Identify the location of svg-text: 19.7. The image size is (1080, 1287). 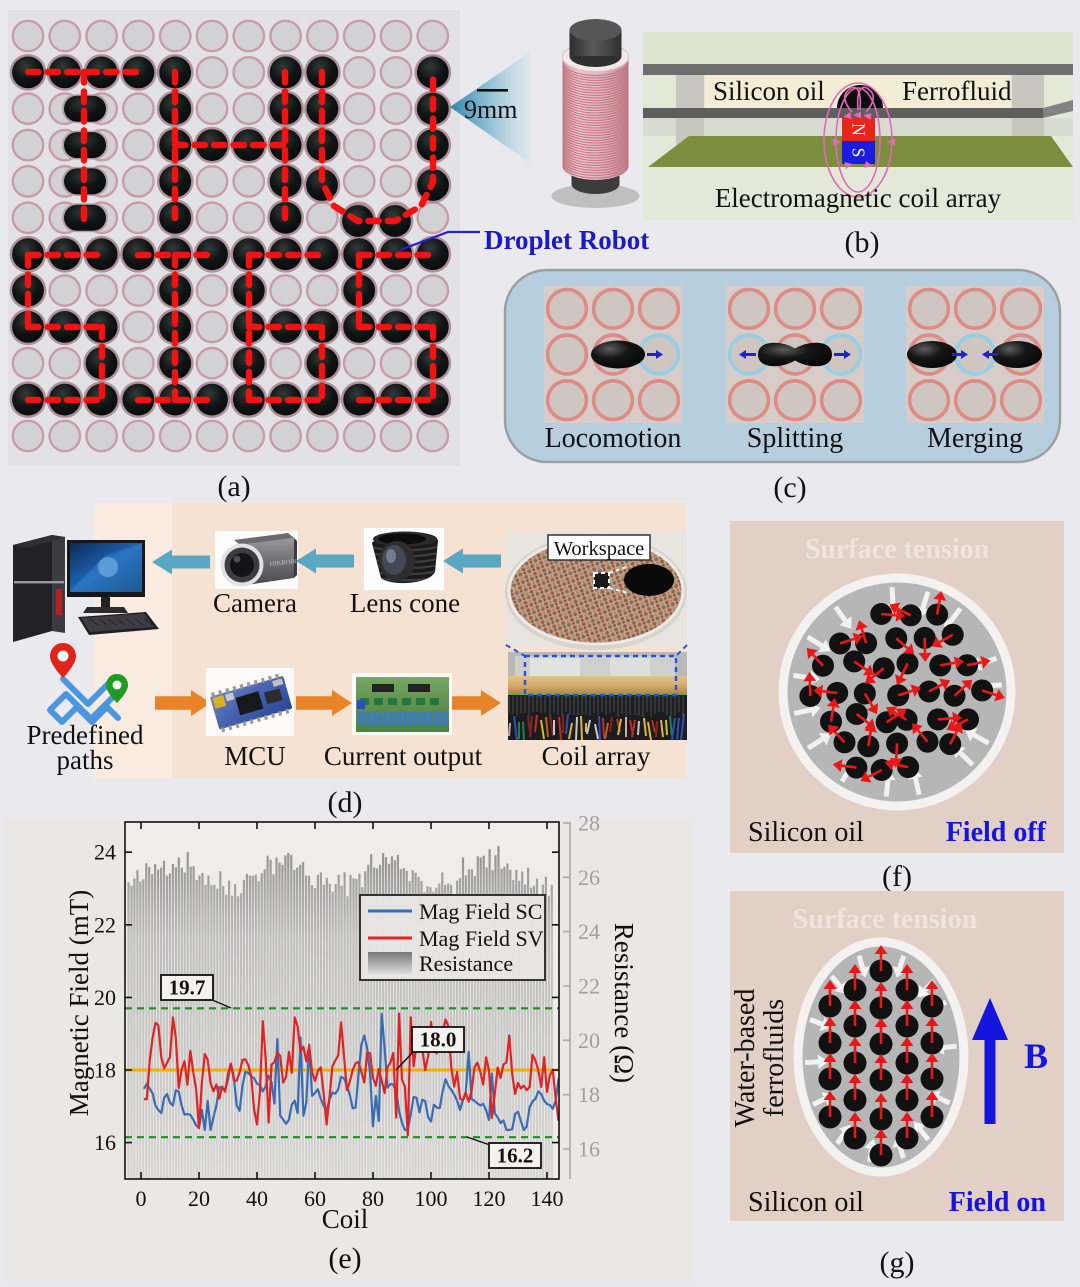
(187, 988).